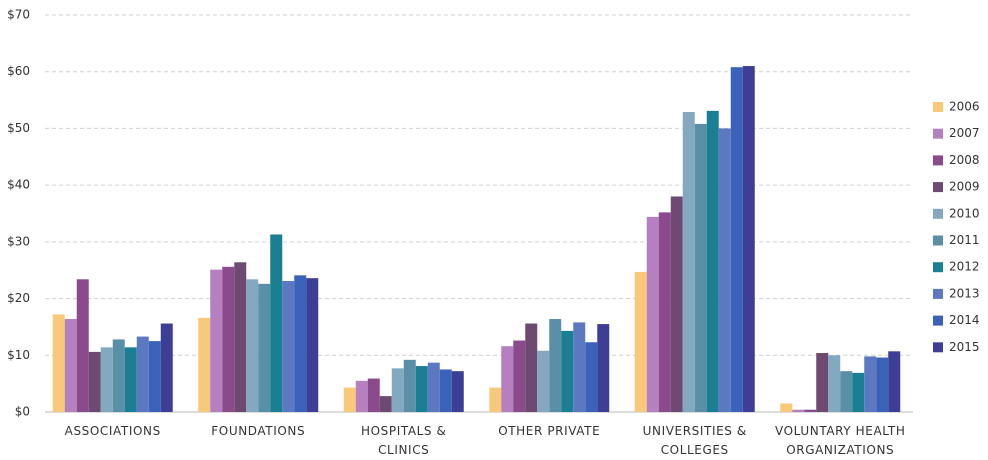 The image size is (988, 460). Describe the element at coordinates (964, 267) in the screenshot. I see `legend-label: 2012` at that location.